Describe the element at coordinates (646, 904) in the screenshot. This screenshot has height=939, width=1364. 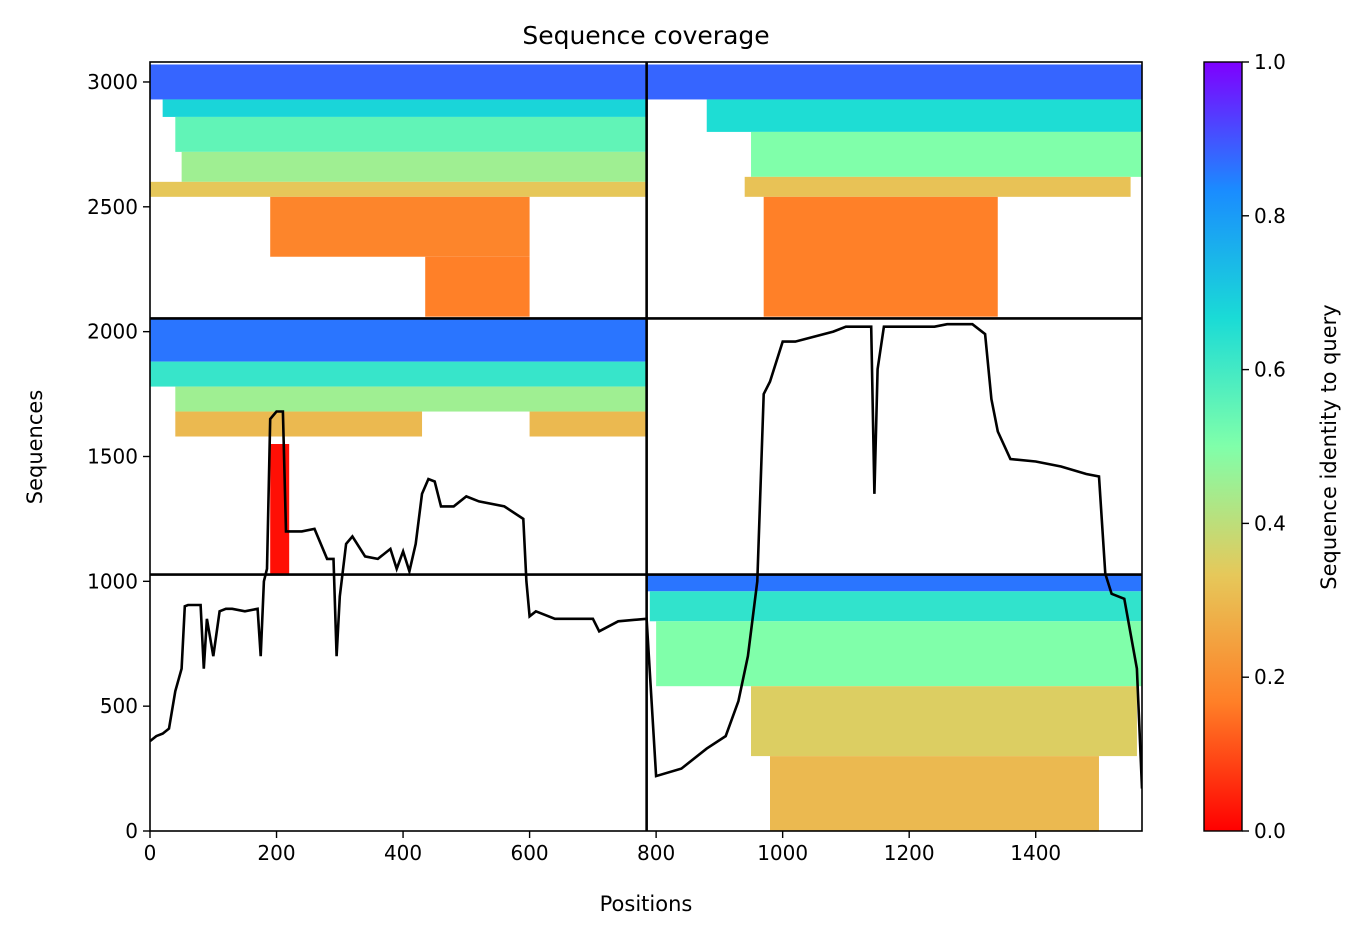
I see `x-axis-label: Positions` at that location.